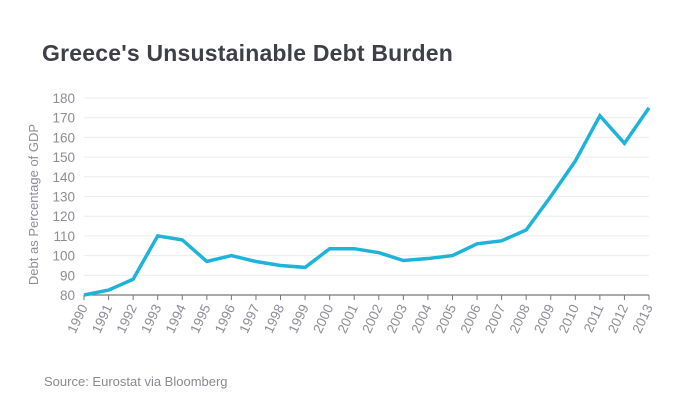 The height and width of the screenshot is (403, 700). Describe the element at coordinates (544, 319) in the screenshot. I see `x-tick-label: 2009` at that location.